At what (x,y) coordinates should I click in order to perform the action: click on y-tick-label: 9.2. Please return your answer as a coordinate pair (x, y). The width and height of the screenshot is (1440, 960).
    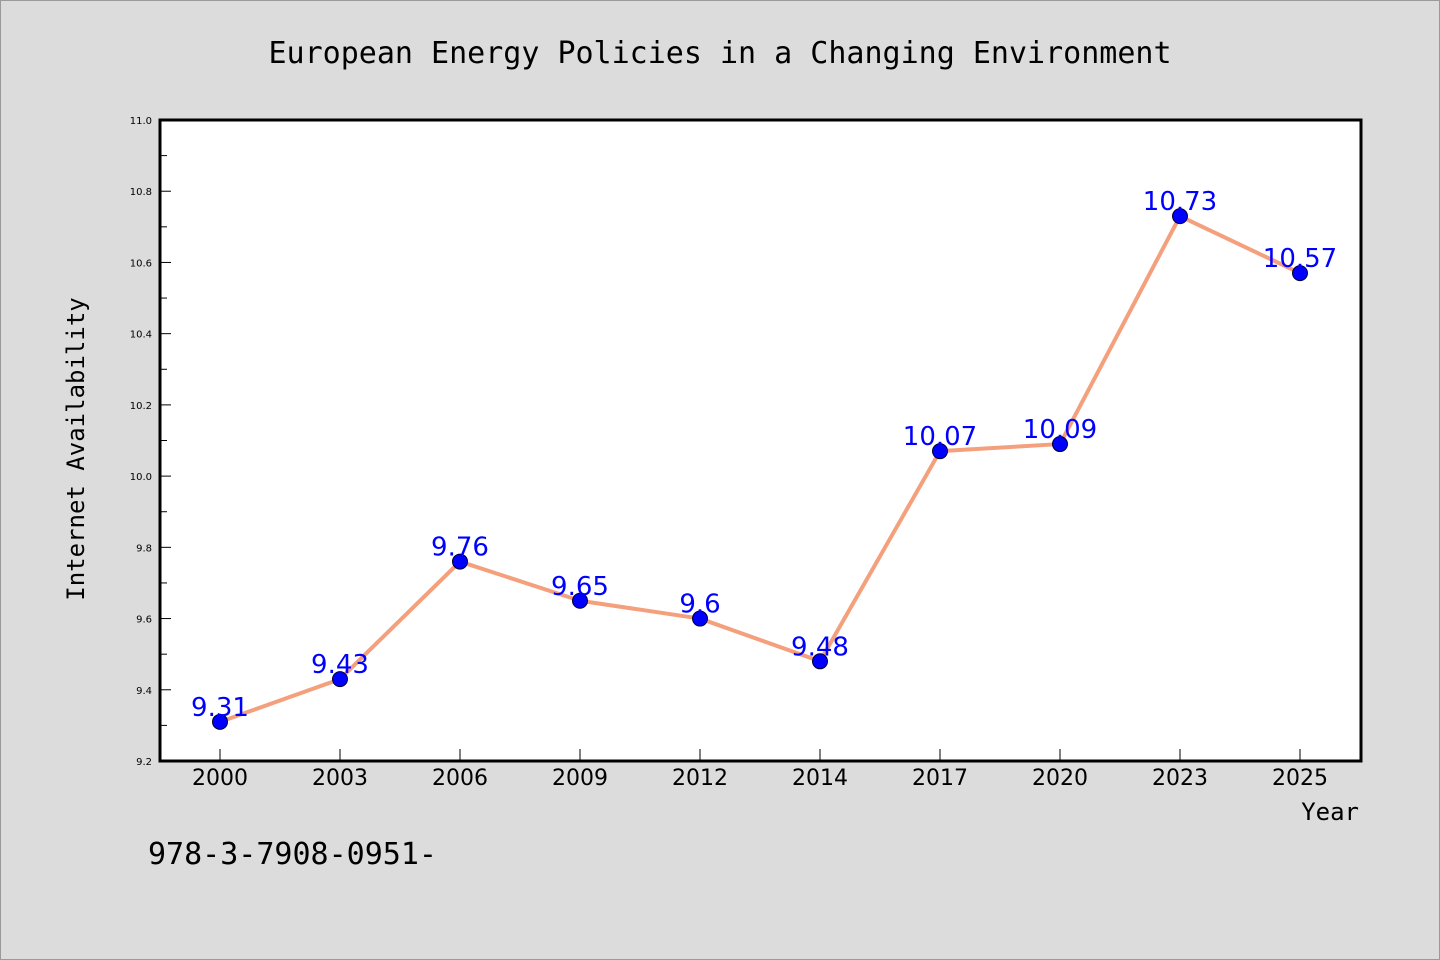
    Looking at the image, I should click on (144, 762).